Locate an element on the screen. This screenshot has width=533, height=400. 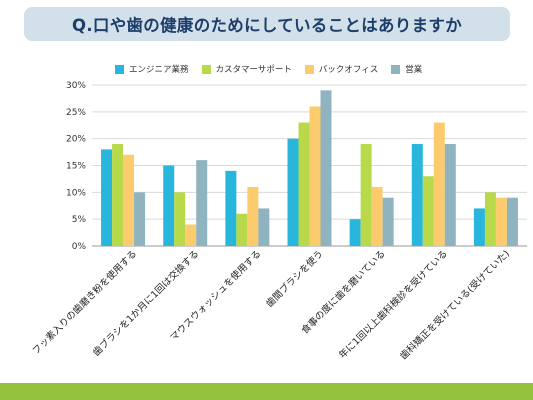
y-tick-label: 20% is located at coordinates (76, 140).